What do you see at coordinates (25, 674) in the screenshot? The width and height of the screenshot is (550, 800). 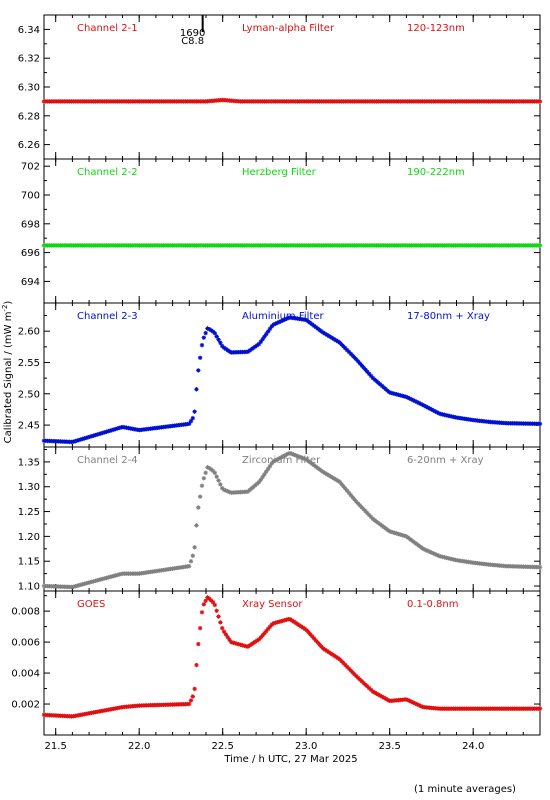 I see `y-tick-label: 0.004` at bounding box center [25, 674].